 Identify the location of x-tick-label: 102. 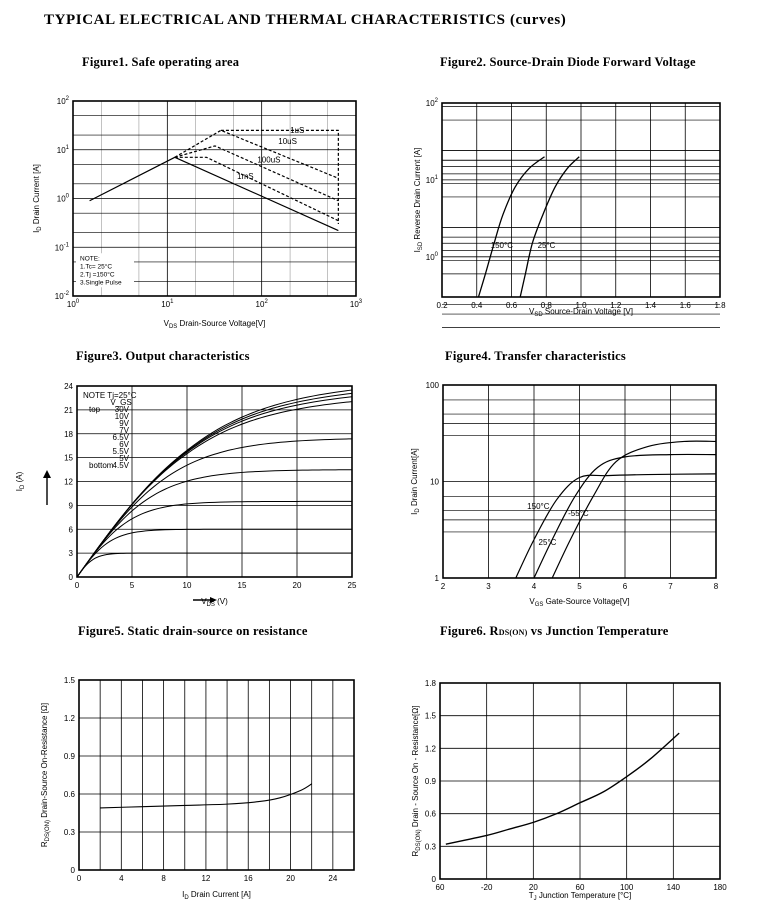
(262, 304).